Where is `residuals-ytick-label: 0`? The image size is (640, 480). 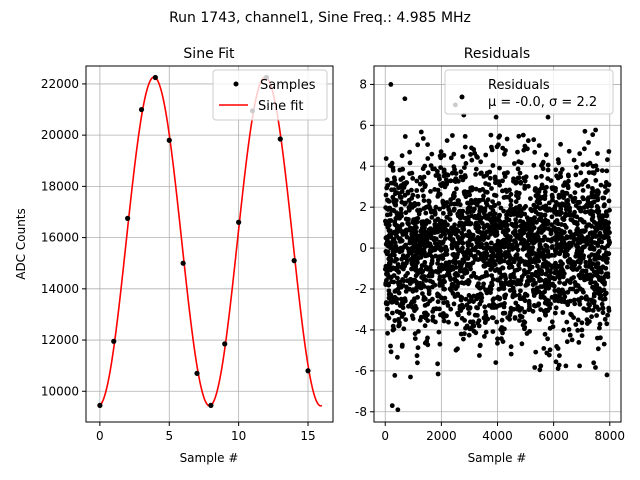
residuals-ytick-label: 0 is located at coordinates (363, 248).